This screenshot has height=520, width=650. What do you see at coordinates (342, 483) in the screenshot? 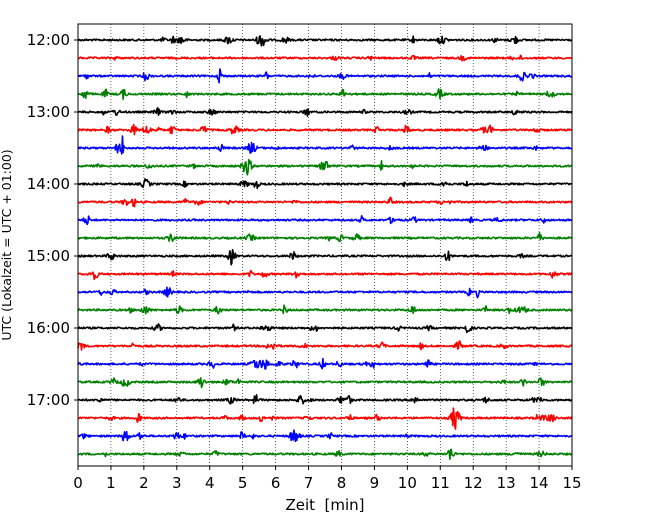
I see `x-tick-label: 8` at bounding box center [342, 483].